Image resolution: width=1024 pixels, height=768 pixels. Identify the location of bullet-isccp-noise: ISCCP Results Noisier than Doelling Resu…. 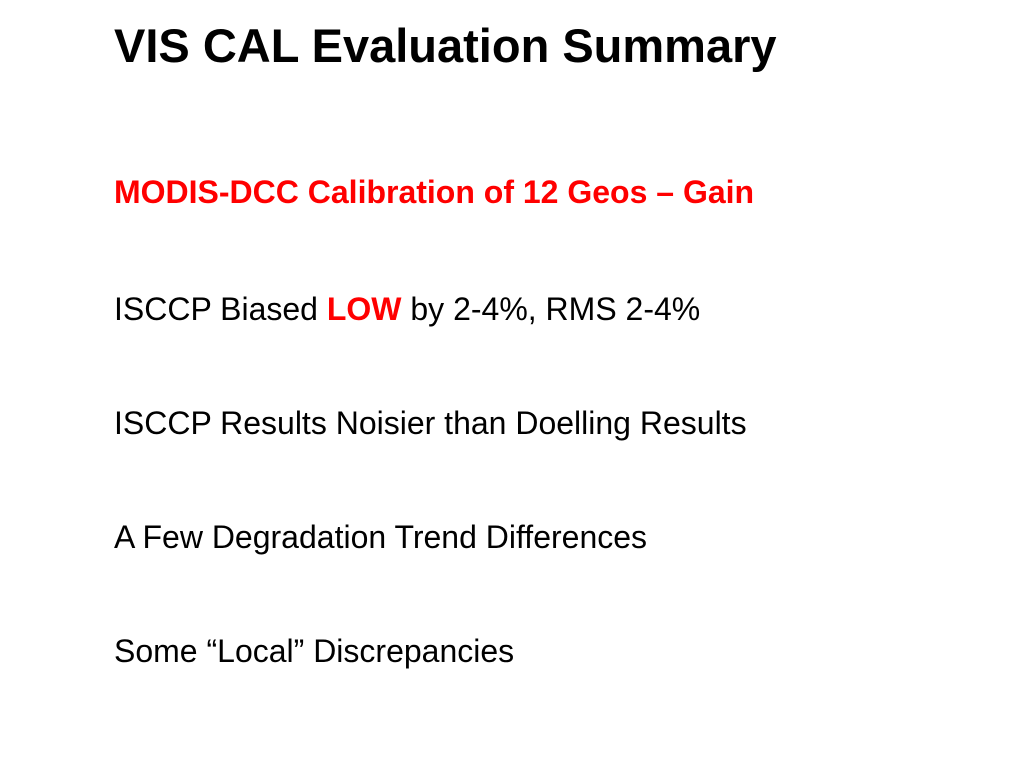
(430, 423).